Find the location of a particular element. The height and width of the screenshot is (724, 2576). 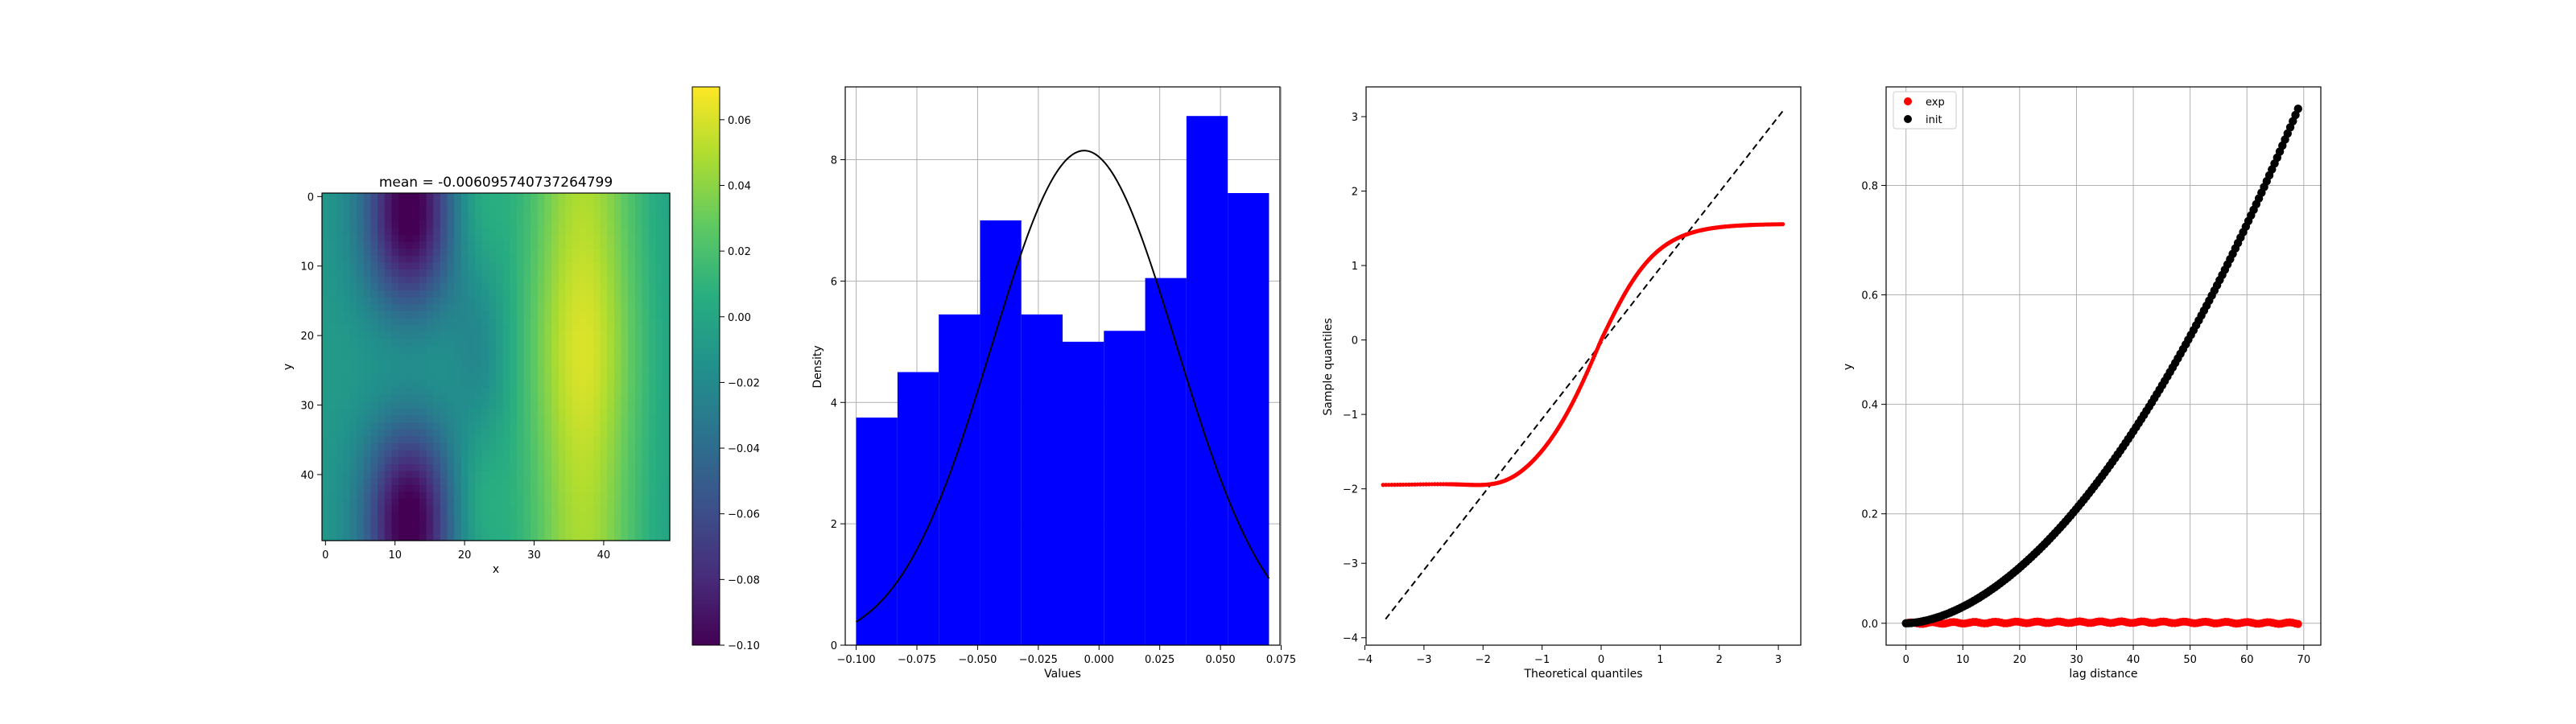

histogram-bar is located at coordinates (1042, 479).